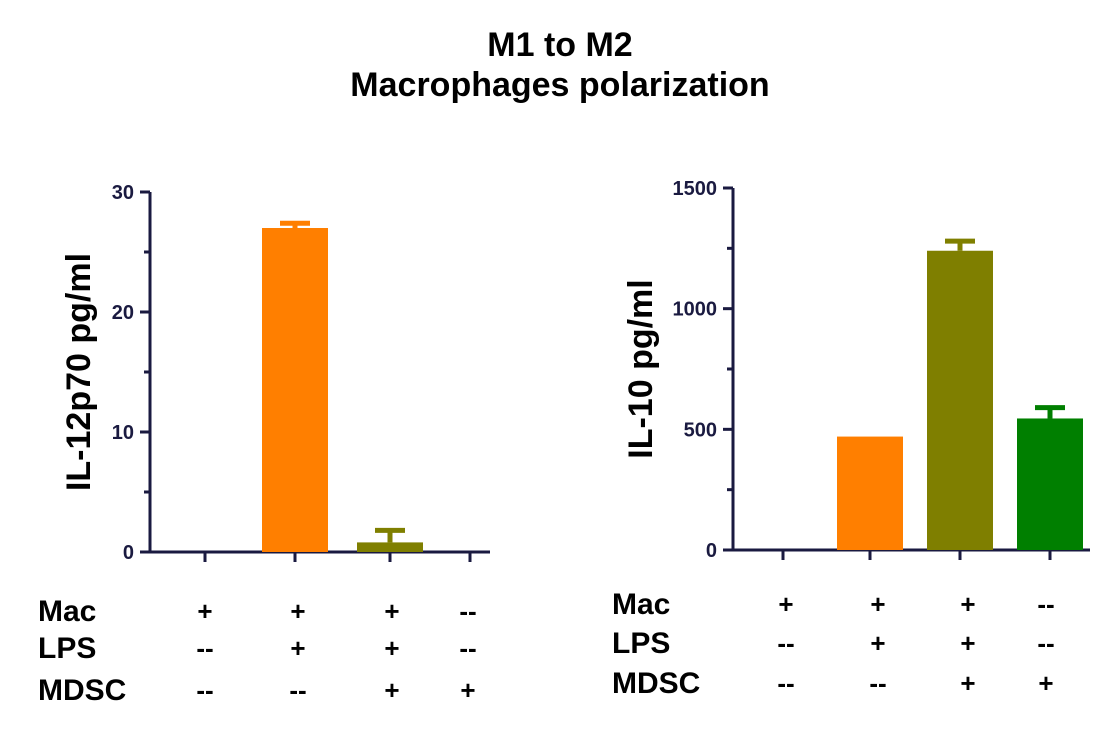 The image size is (1120, 752). What do you see at coordinates (82, 690) in the screenshot?
I see `il12-condition-label-mdsc: MDSC` at bounding box center [82, 690].